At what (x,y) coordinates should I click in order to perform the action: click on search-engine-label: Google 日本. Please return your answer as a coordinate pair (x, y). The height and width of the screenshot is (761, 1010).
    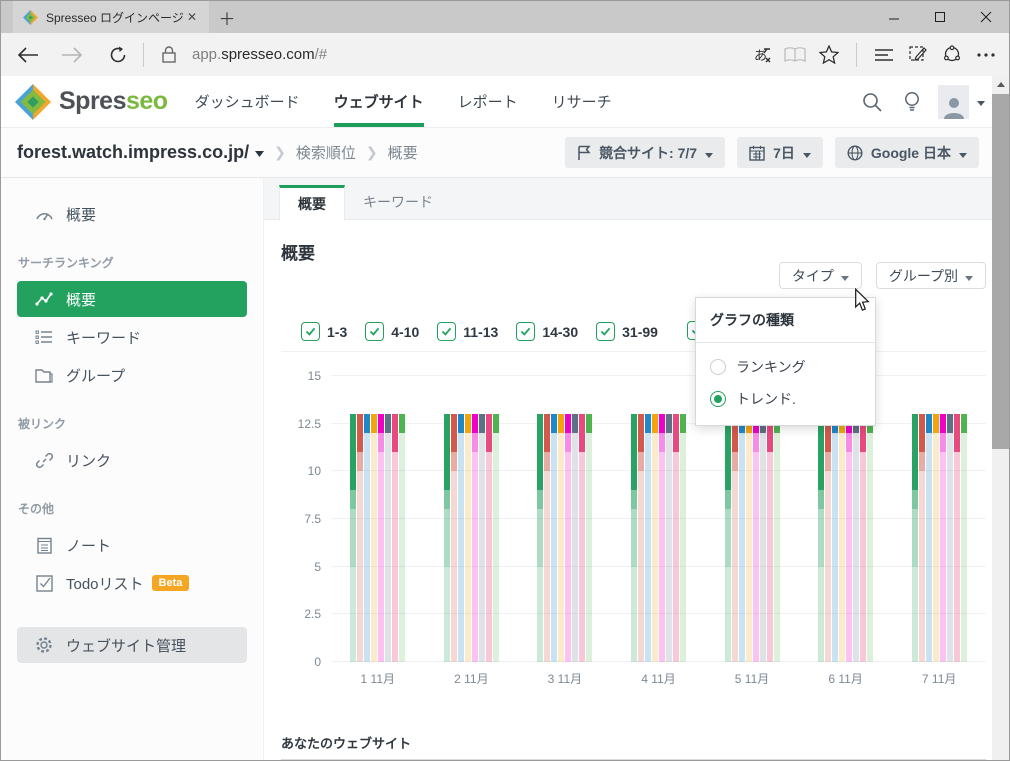
    Looking at the image, I should click on (910, 152).